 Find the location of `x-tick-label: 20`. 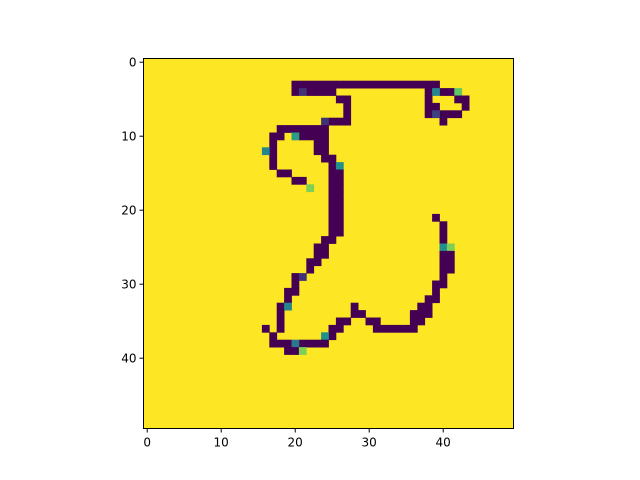

x-tick-label: 20 is located at coordinates (295, 443).